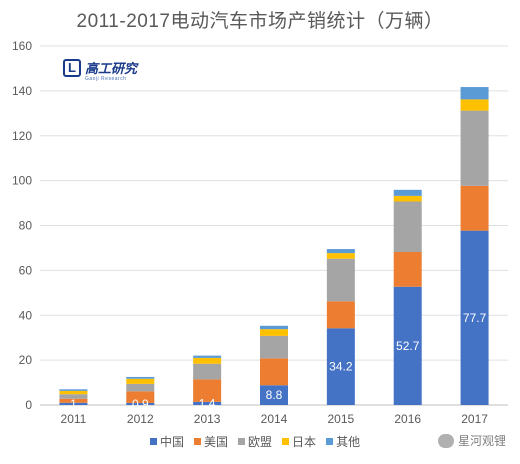 This screenshot has width=520, height=464. What do you see at coordinates (274, 332) in the screenshot?
I see `bar-segment-日本-2014` at bounding box center [274, 332].